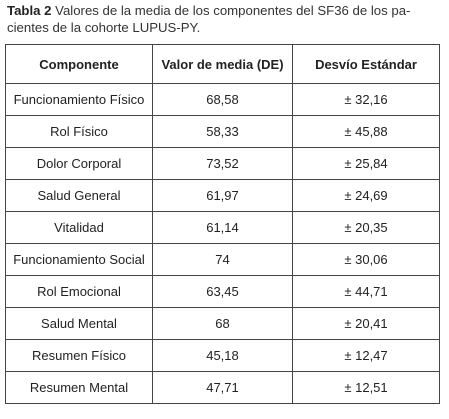  I want to click on table-caption-label: Tabla 2, so click(29, 10).